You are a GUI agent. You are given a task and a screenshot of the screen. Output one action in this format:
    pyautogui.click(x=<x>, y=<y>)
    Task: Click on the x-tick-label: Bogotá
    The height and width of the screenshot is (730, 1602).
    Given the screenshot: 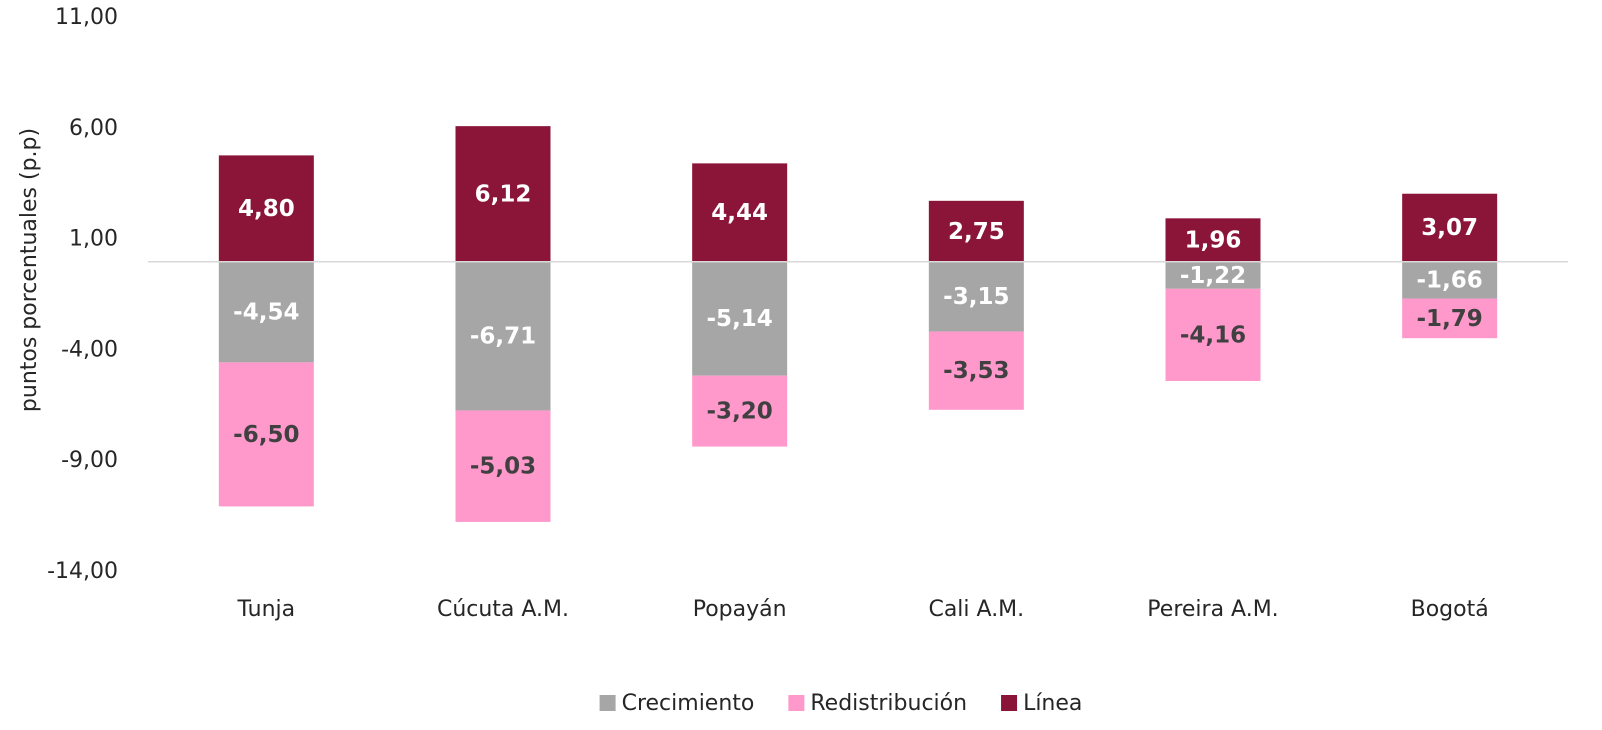 What is the action you would take?
    pyautogui.click(x=1450, y=609)
    